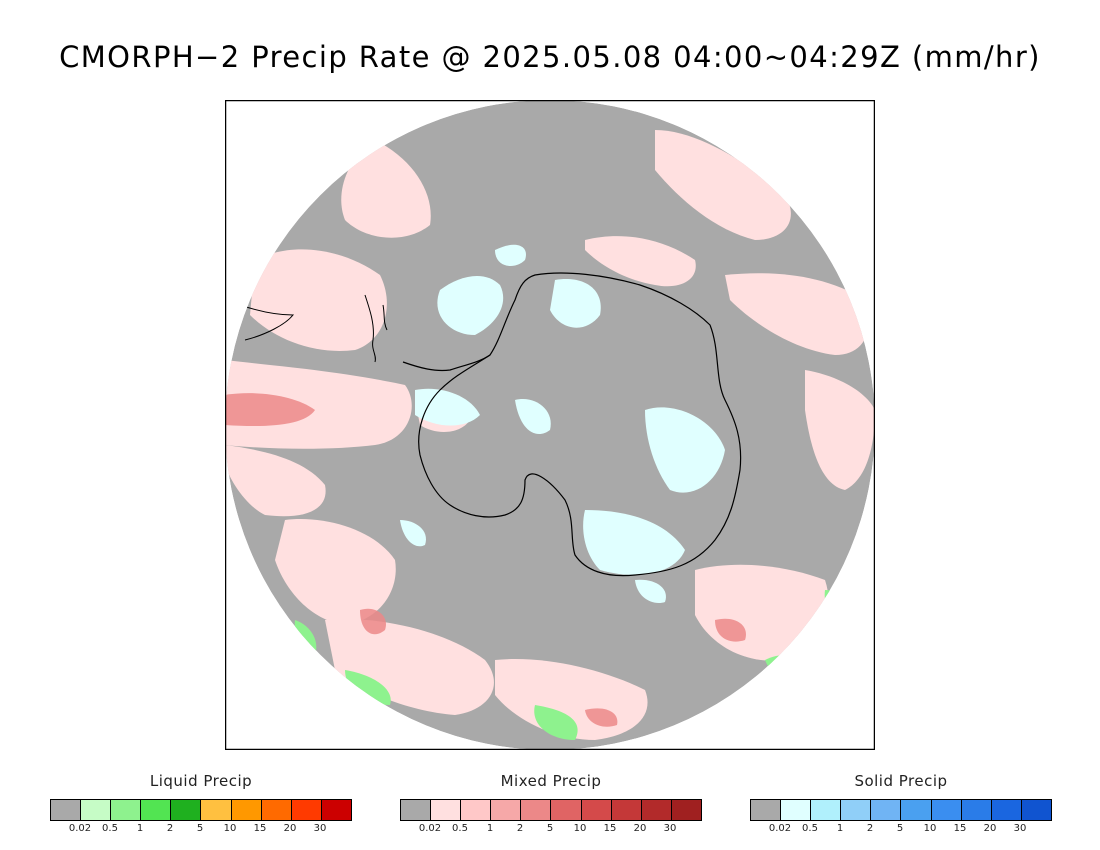 Image resolution: width=1100 pixels, height=850 pixels. I want to click on legend-liquid-title: Liquid Precip, so click(201, 781).